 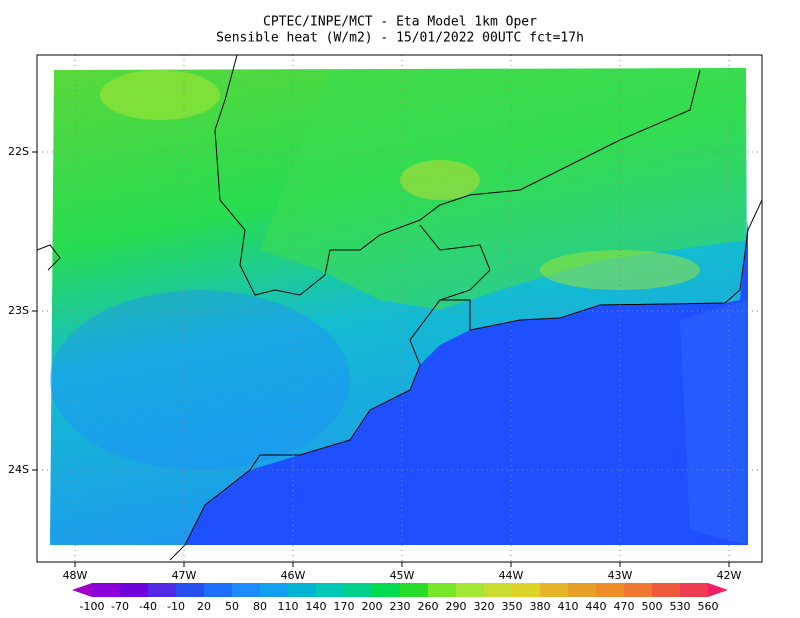 I want to click on colorbar-label: 20, so click(x=204, y=606).